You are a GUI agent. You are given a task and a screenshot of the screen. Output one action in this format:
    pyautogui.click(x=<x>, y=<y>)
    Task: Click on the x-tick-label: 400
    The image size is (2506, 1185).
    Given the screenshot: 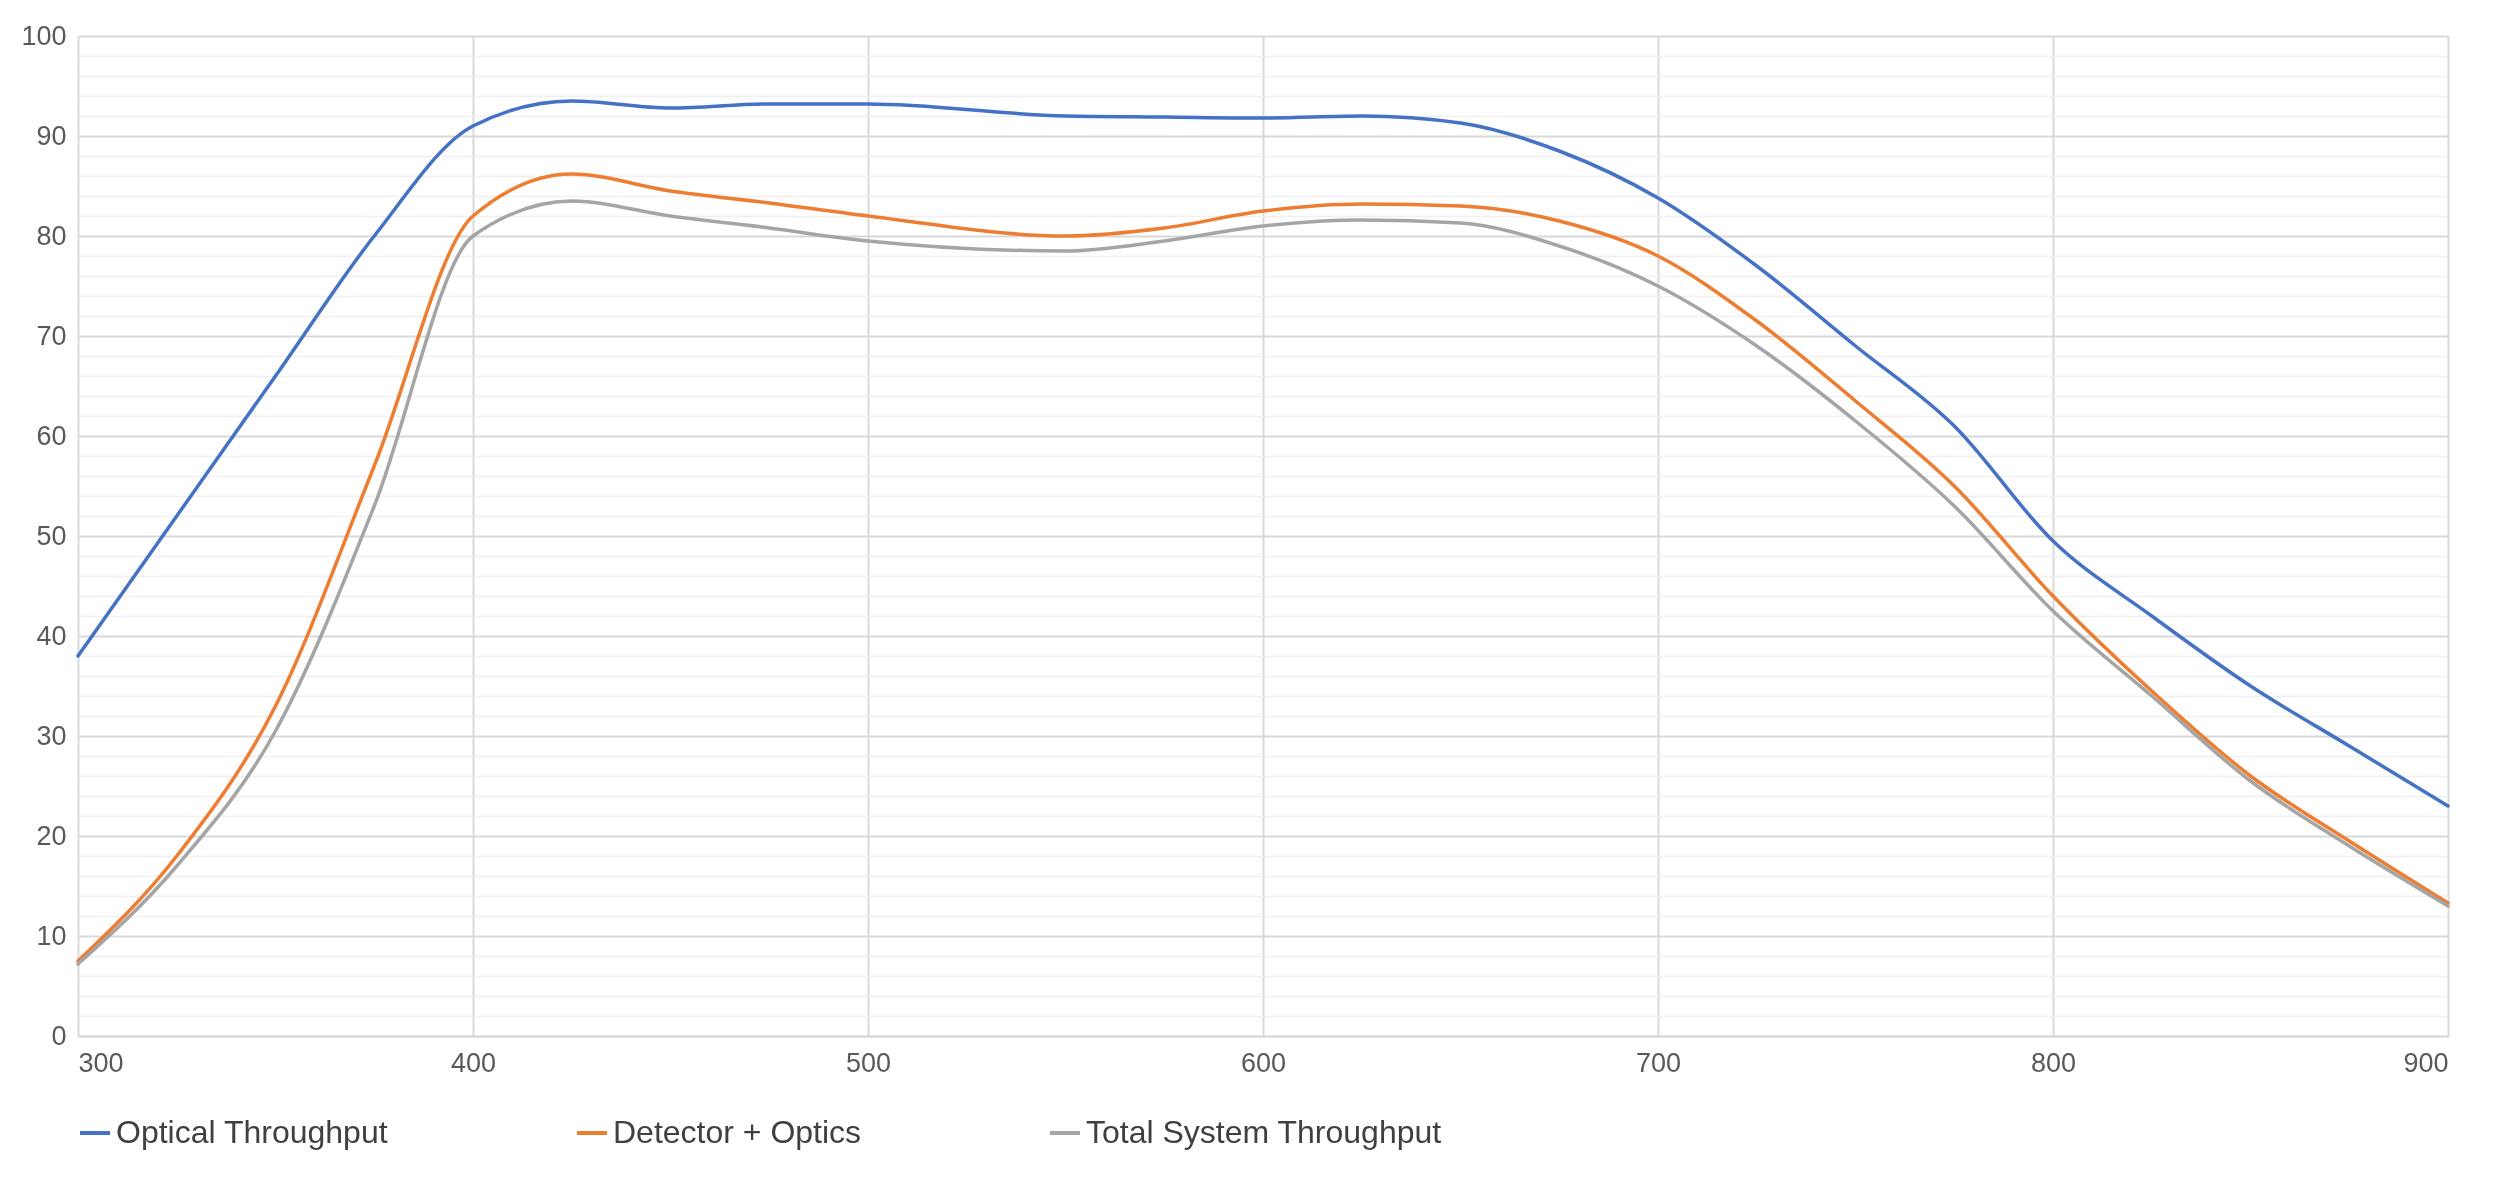 What is the action you would take?
    pyautogui.click(x=473, y=1062)
    